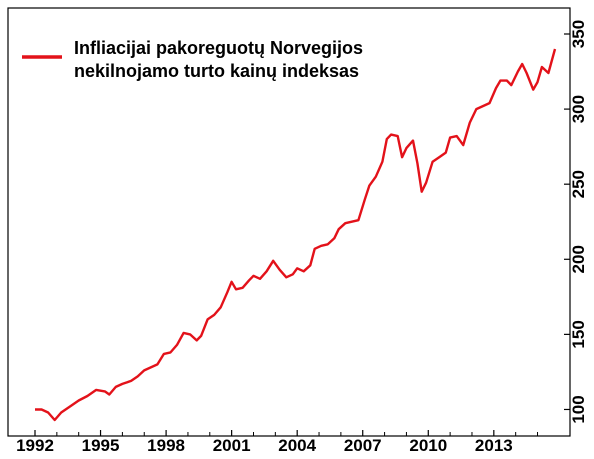 The width and height of the screenshot is (594, 459). I want to click on x-tick-label: 1992, so click(35, 445).